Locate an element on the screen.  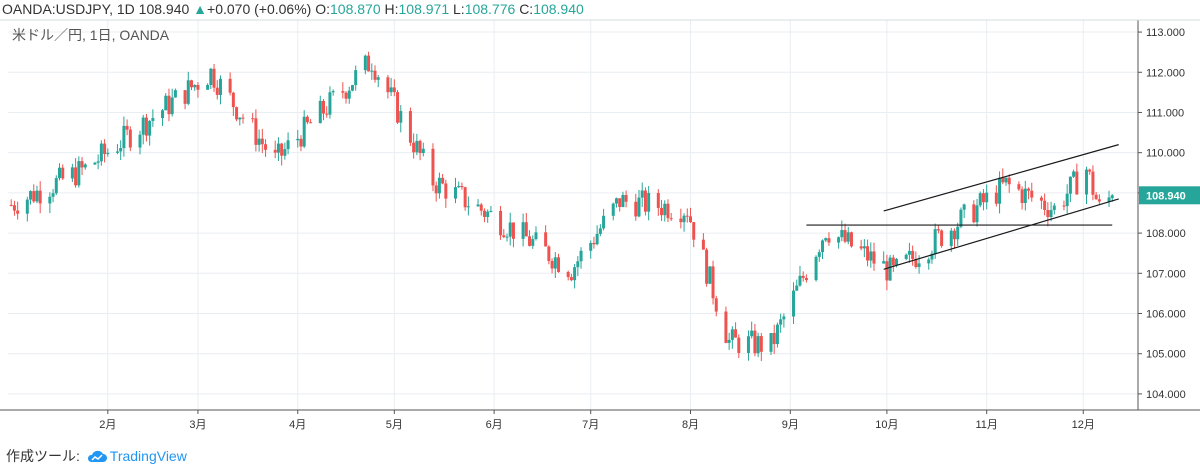
trendline is located at coordinates (1001, 178).